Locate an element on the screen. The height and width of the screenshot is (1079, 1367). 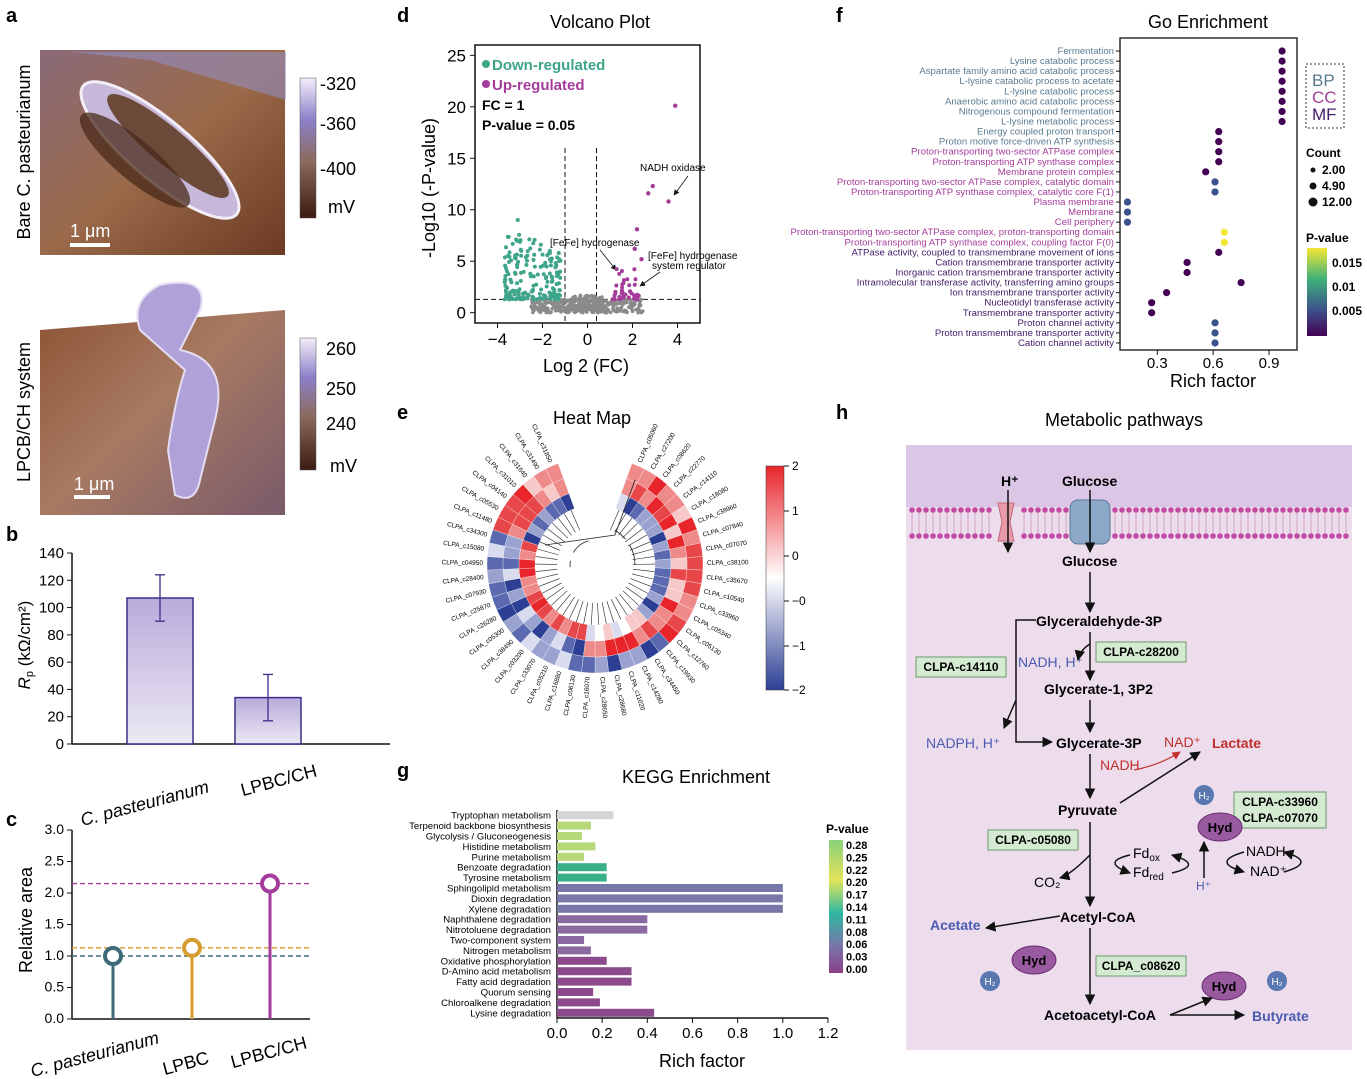
afm-bottom-label: LPCB/CH system is located at coordinates (24, 412).